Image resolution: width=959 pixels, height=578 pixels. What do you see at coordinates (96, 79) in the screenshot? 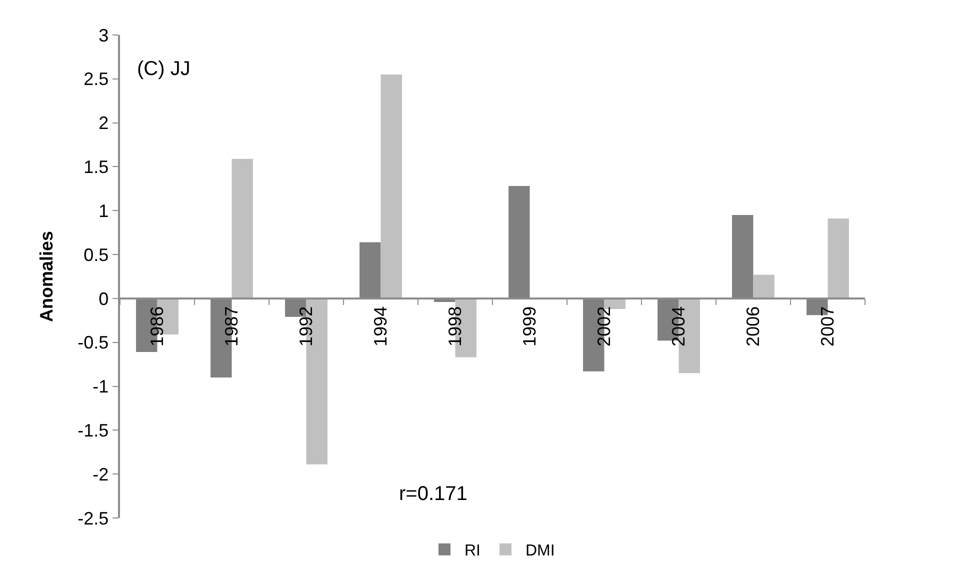
I see `y-tick-label: 2.5` at bounding box center [96, 79].